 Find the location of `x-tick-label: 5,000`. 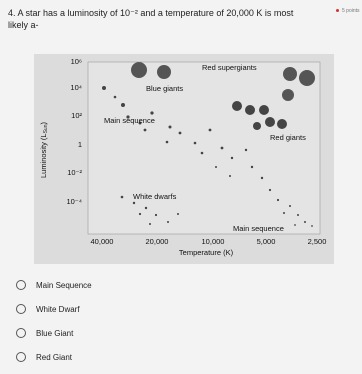

x-tick-label: 5,000 is located at coordinates (266, 241).